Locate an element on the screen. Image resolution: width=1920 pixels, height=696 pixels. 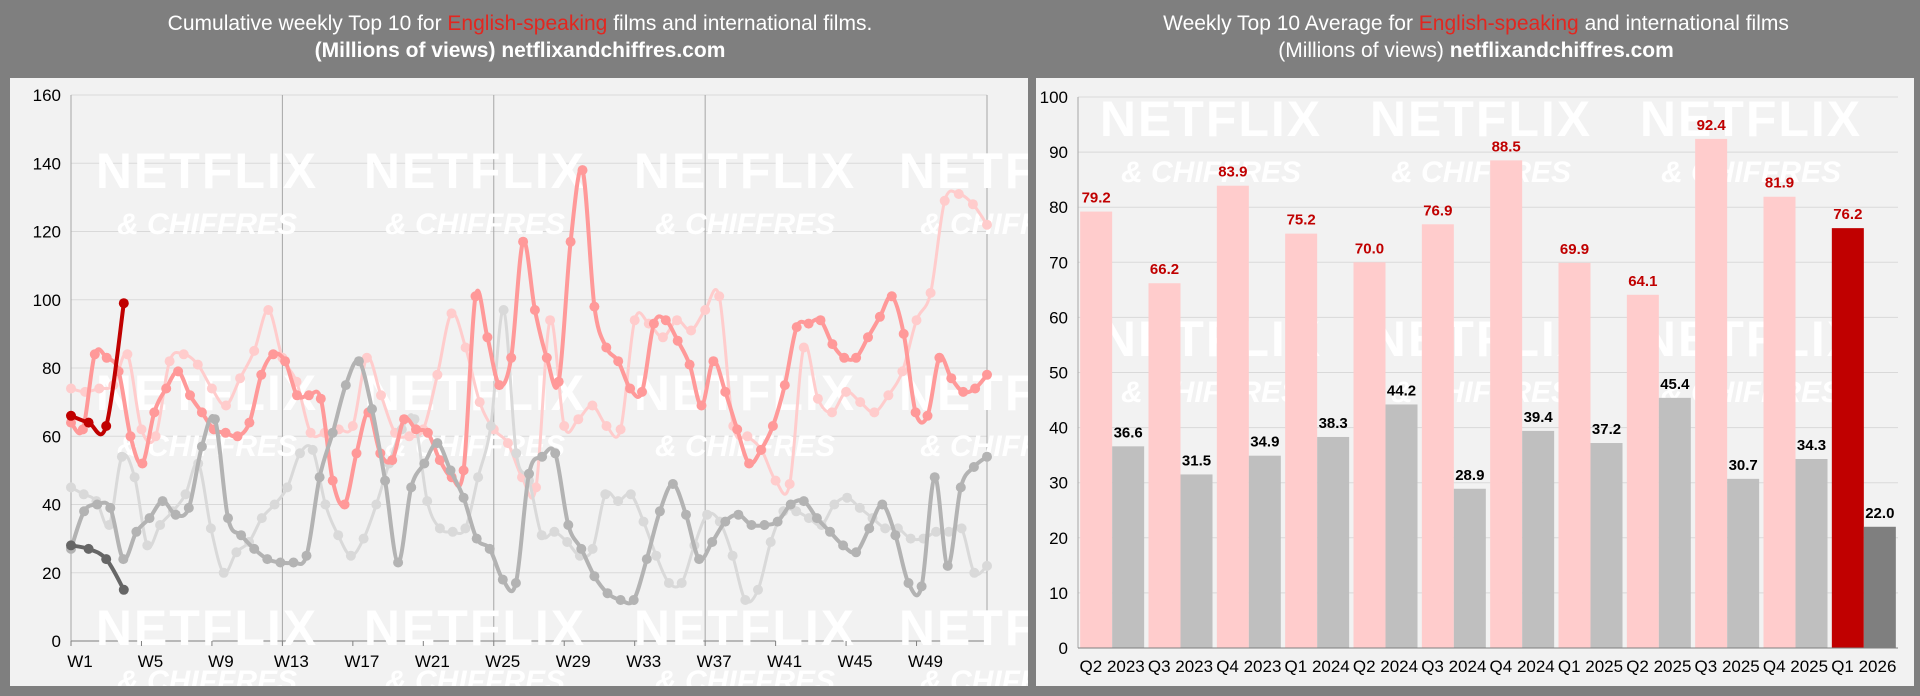
data-label-english: 76.2 is located at coordinates (1847, 214).